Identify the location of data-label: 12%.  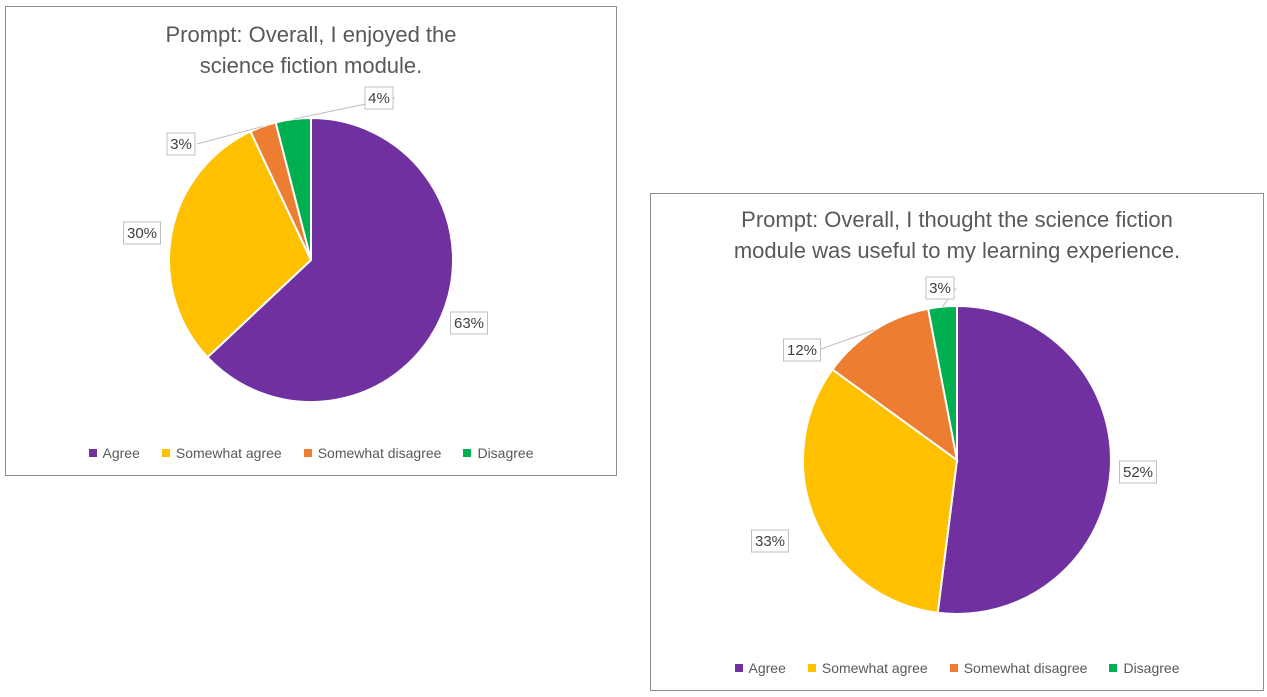
(802, 350).